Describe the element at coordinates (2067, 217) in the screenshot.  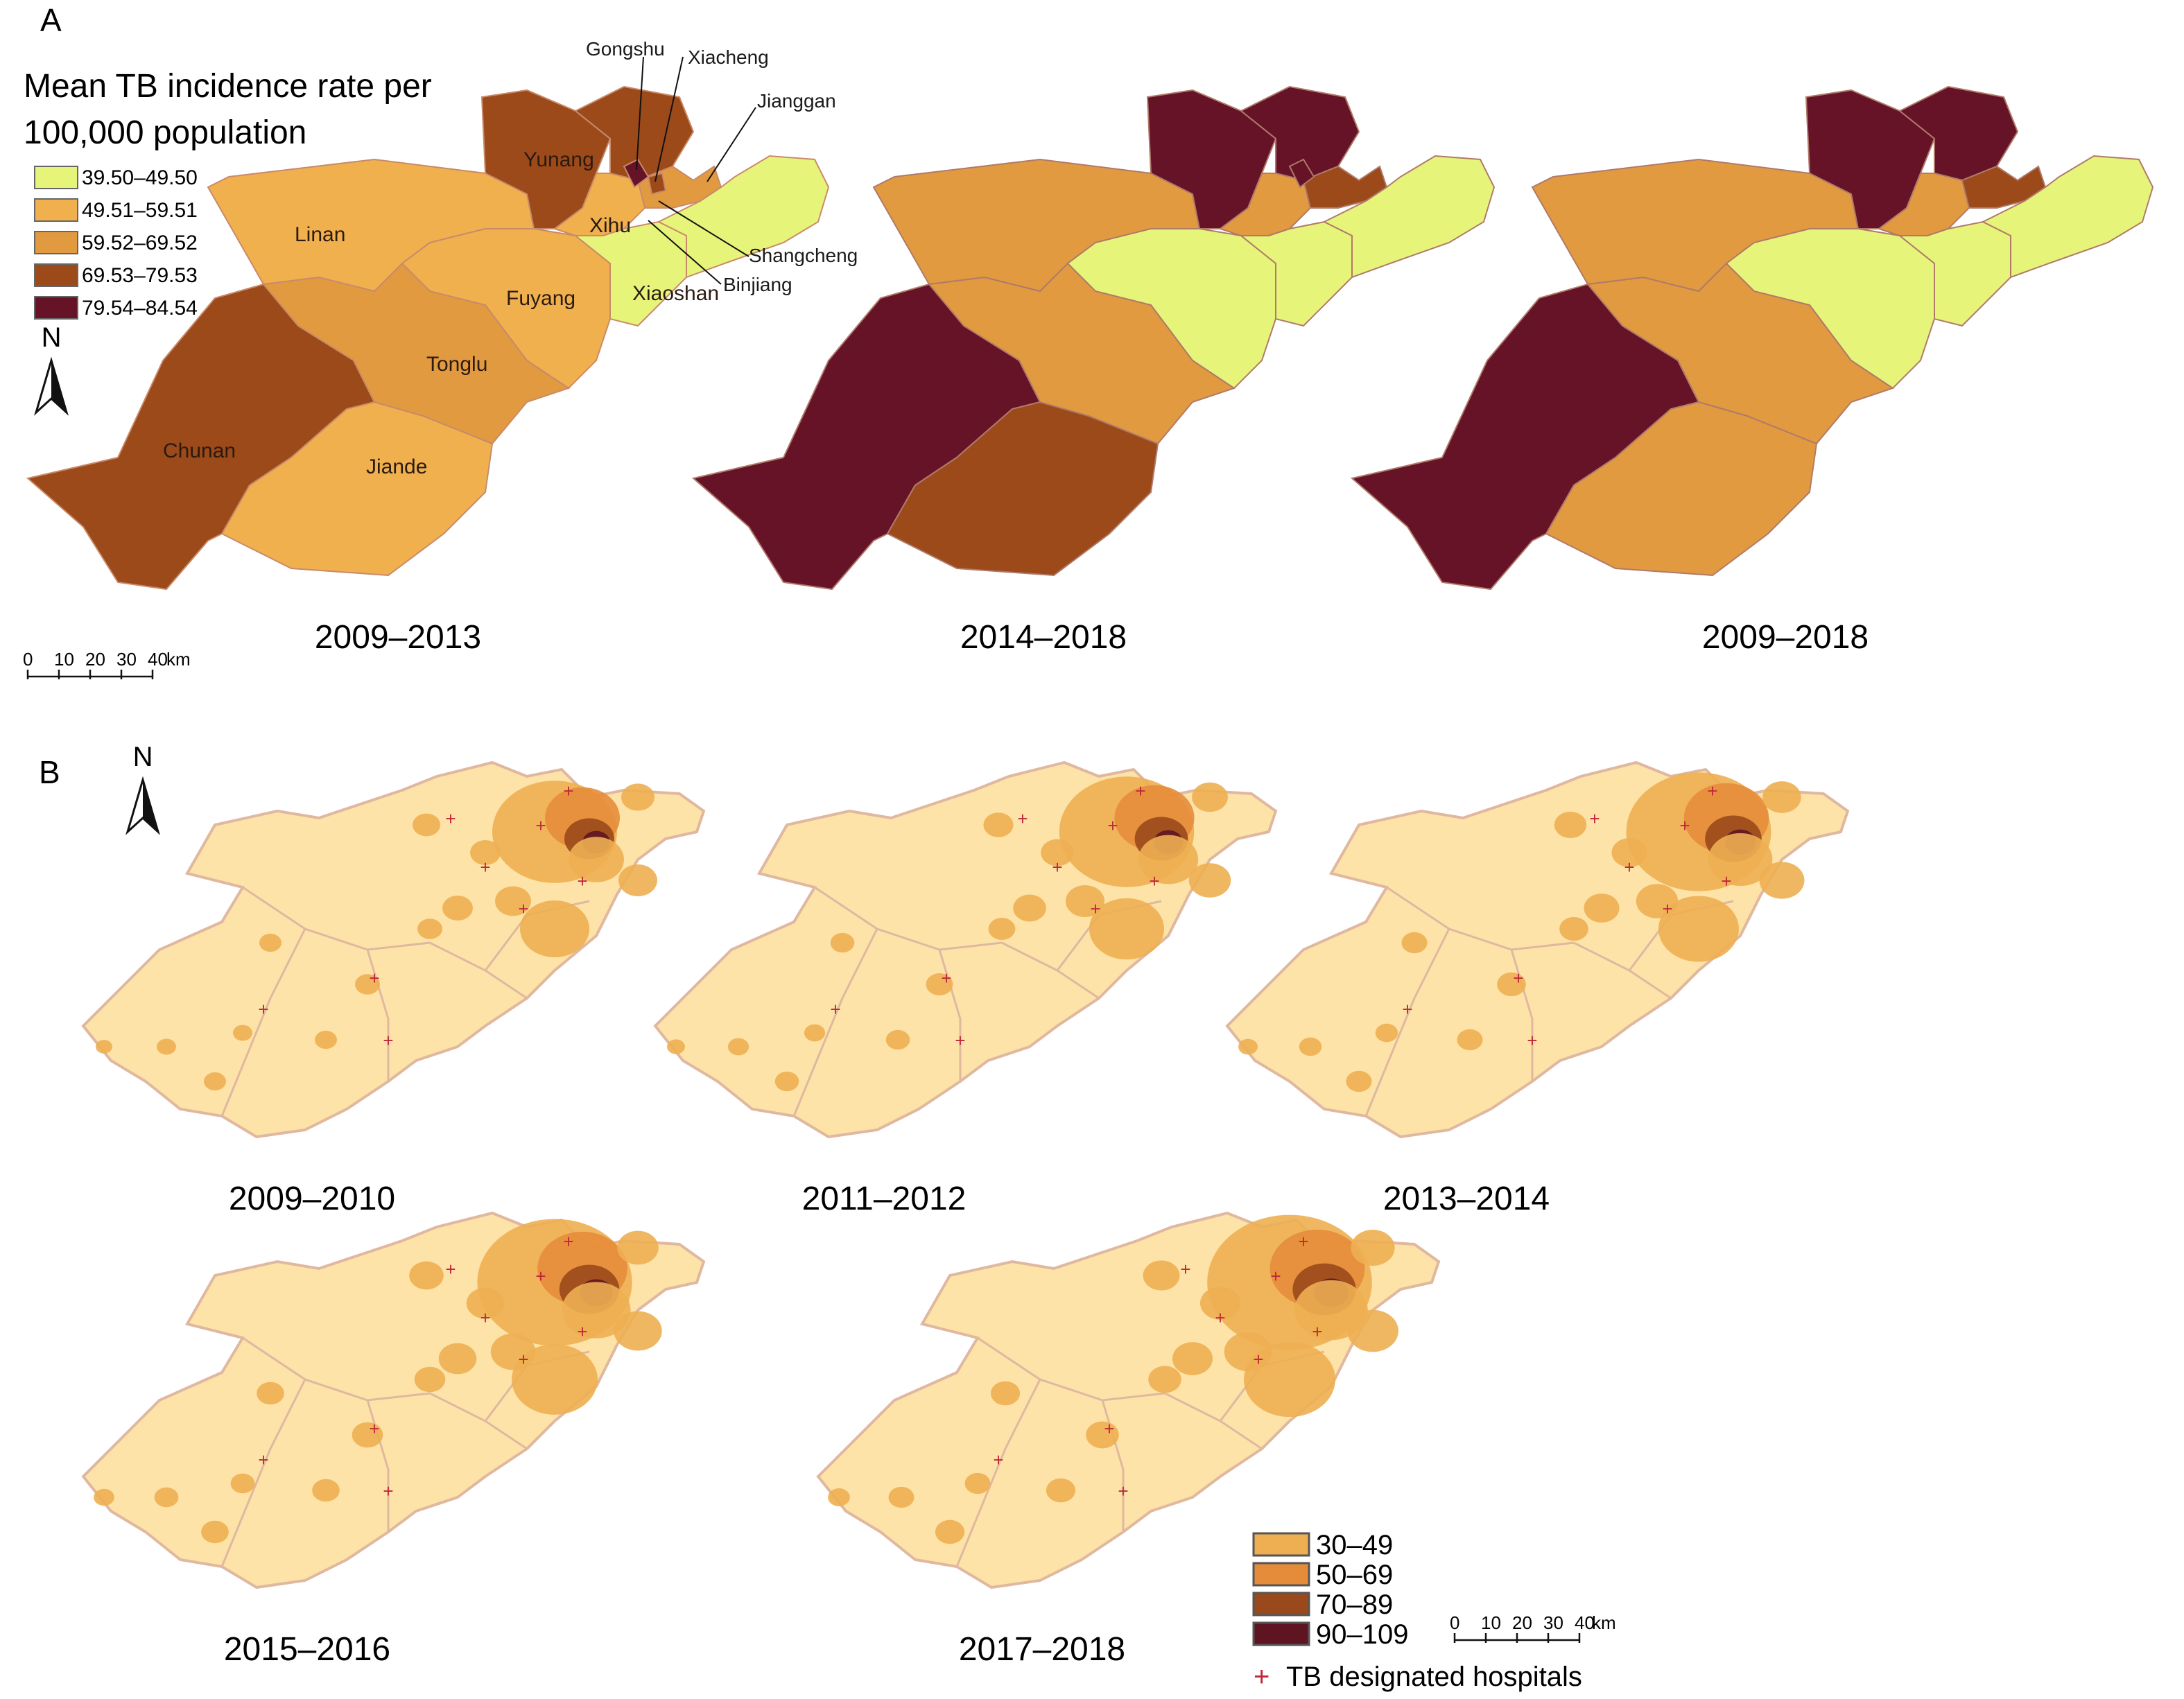
I see `region-east-district` at that location.